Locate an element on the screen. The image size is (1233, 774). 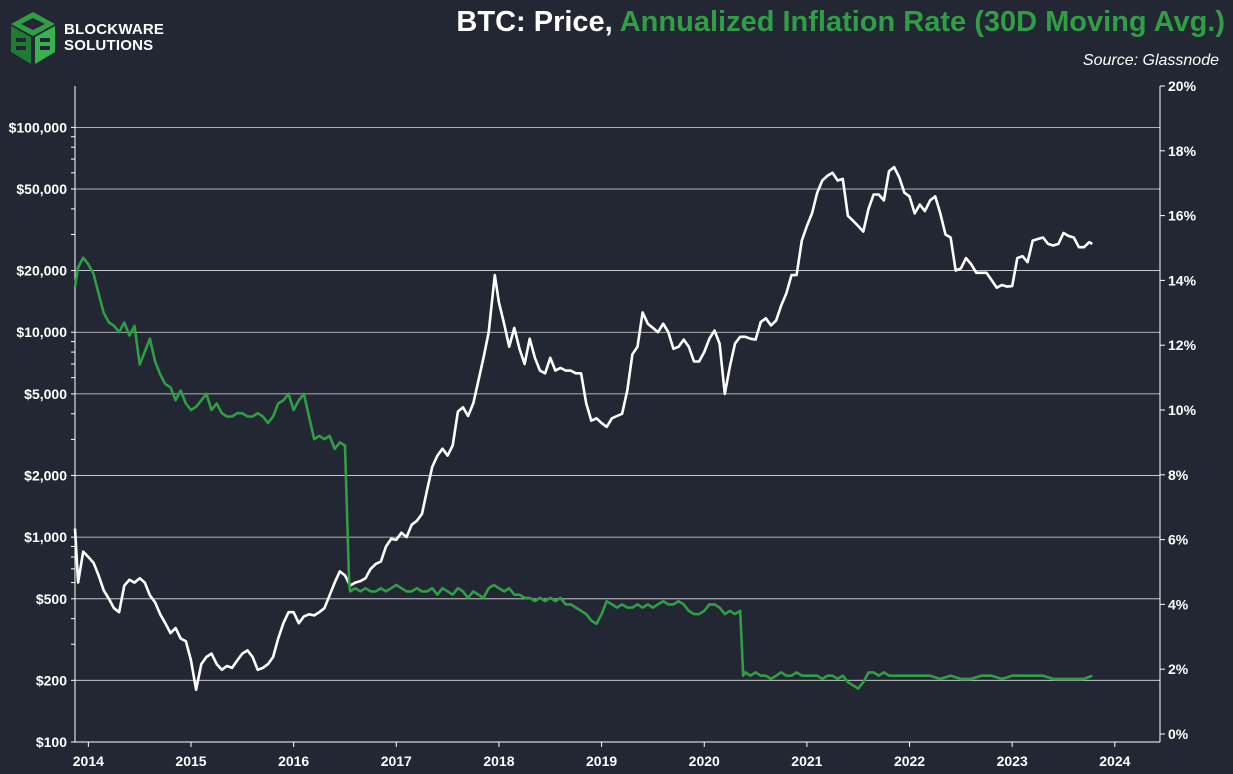
left-tick-label: $1,000 is located at coordinates (45, 537).